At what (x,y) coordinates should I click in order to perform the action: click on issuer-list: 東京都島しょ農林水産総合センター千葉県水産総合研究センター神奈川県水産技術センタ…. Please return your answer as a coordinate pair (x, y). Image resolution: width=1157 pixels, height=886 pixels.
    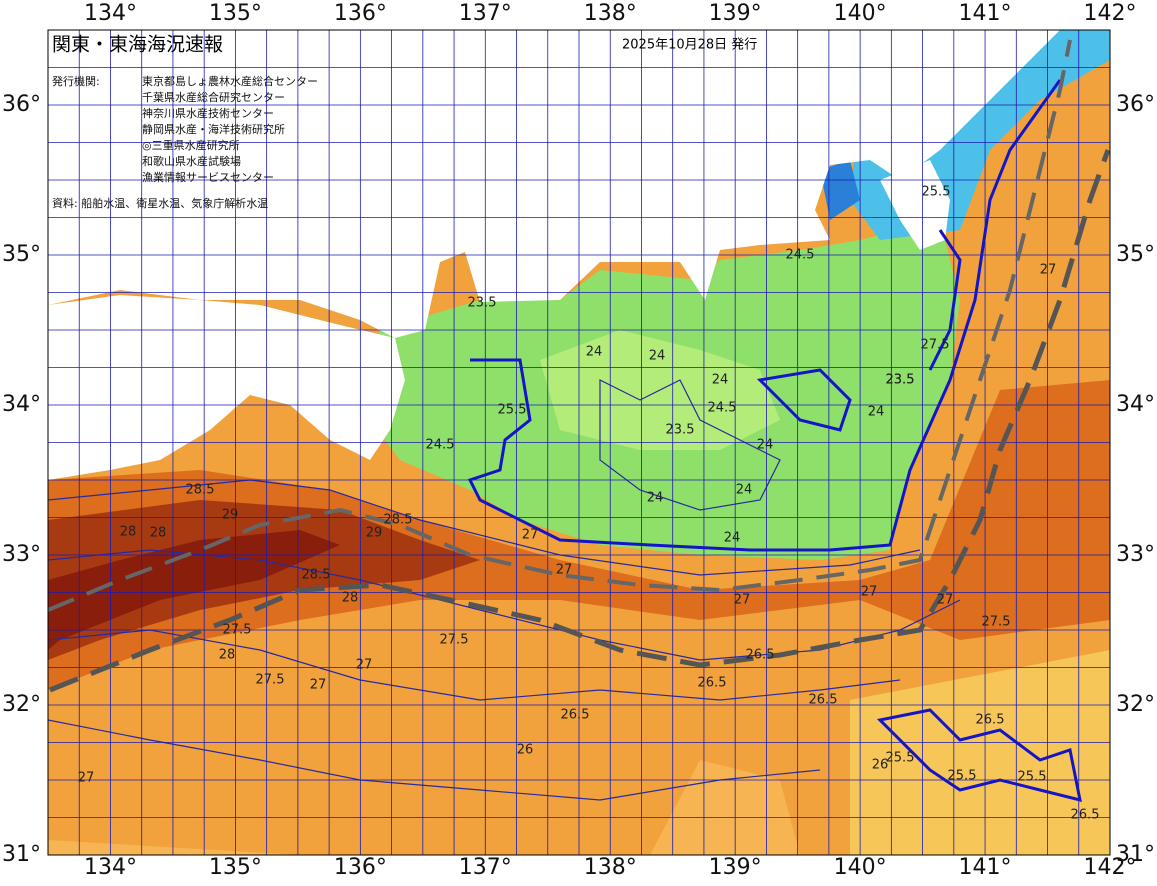
    Looking at the image, I should click on (230, 129).